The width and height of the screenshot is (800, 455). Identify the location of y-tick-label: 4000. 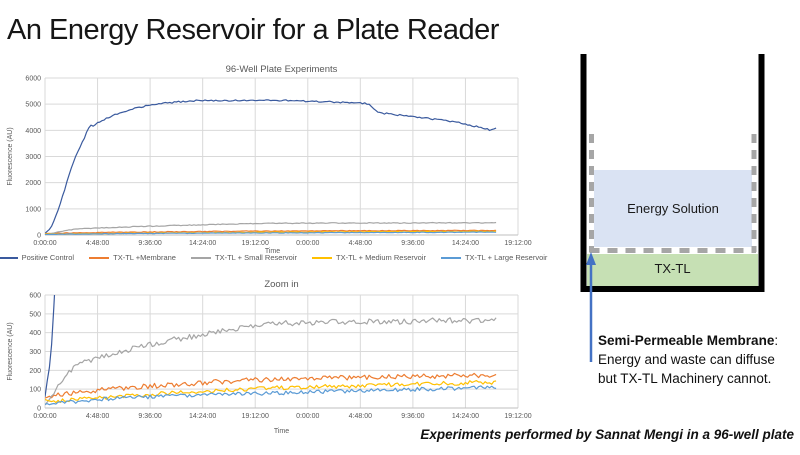
(33, 131).